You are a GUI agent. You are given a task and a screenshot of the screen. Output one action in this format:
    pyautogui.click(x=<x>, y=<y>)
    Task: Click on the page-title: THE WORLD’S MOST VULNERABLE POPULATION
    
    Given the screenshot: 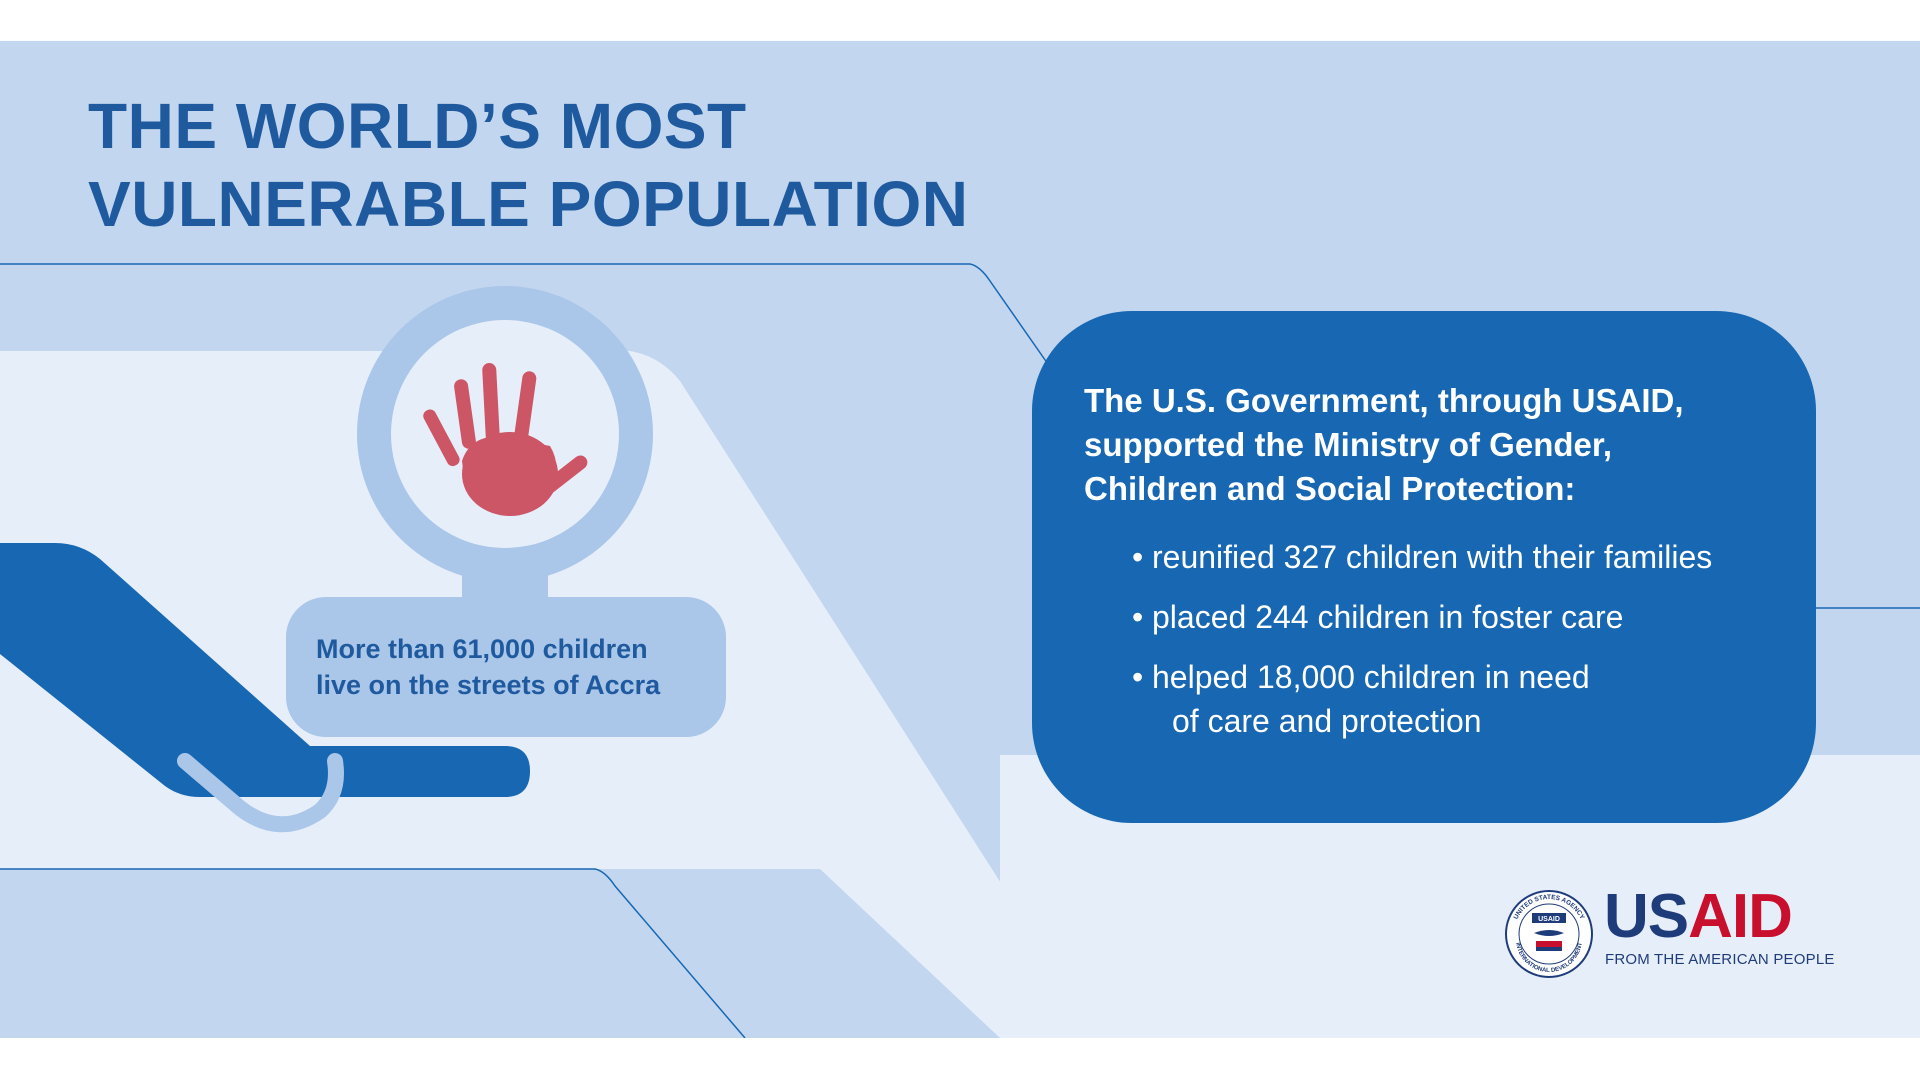 What is the action you would take?
    pyautogui.click(x=528, y=165)
    